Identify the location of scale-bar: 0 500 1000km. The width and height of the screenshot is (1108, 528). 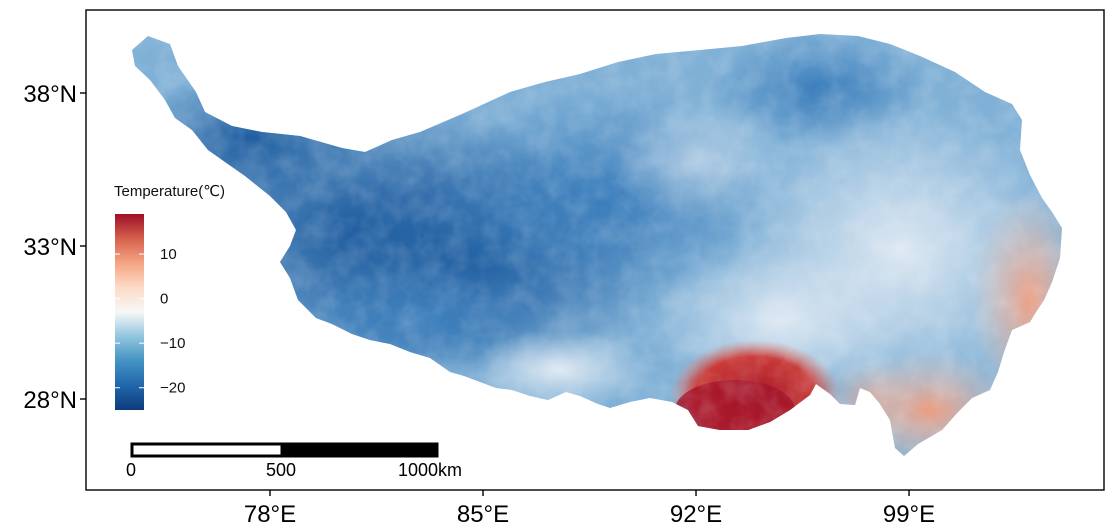
(294, 461).